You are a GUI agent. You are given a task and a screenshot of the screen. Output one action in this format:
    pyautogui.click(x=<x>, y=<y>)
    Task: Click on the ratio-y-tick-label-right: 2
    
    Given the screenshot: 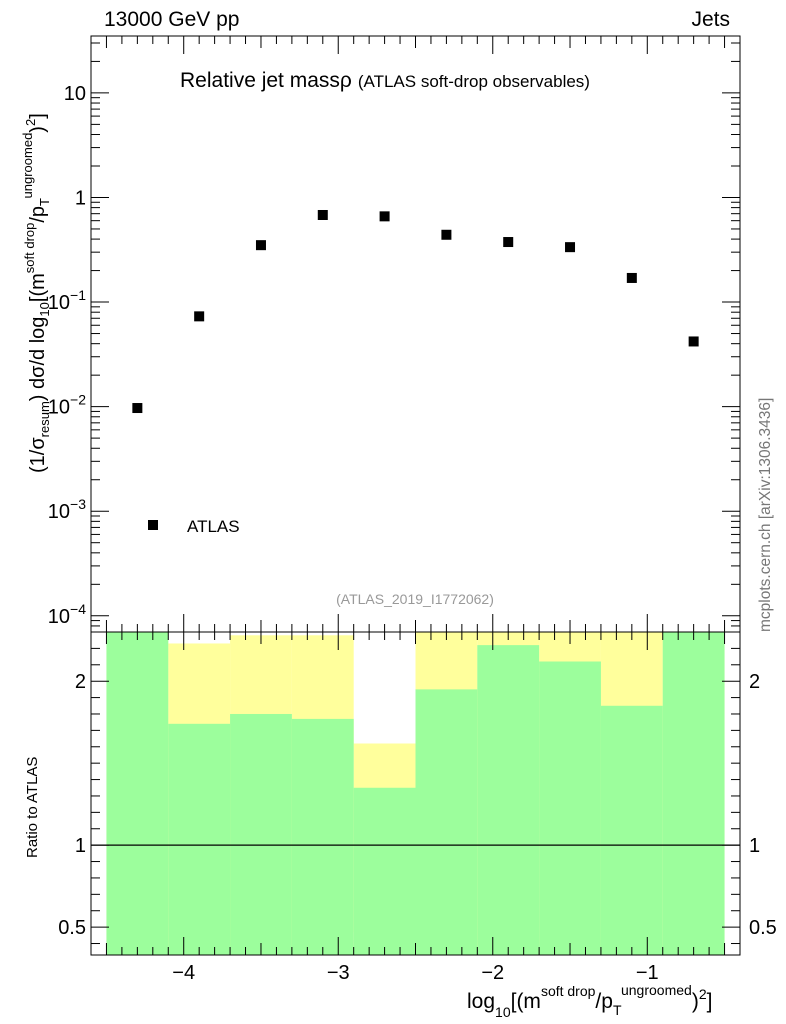 What is the action you would take?
    pyautogui.click(x=754, y=682)
    